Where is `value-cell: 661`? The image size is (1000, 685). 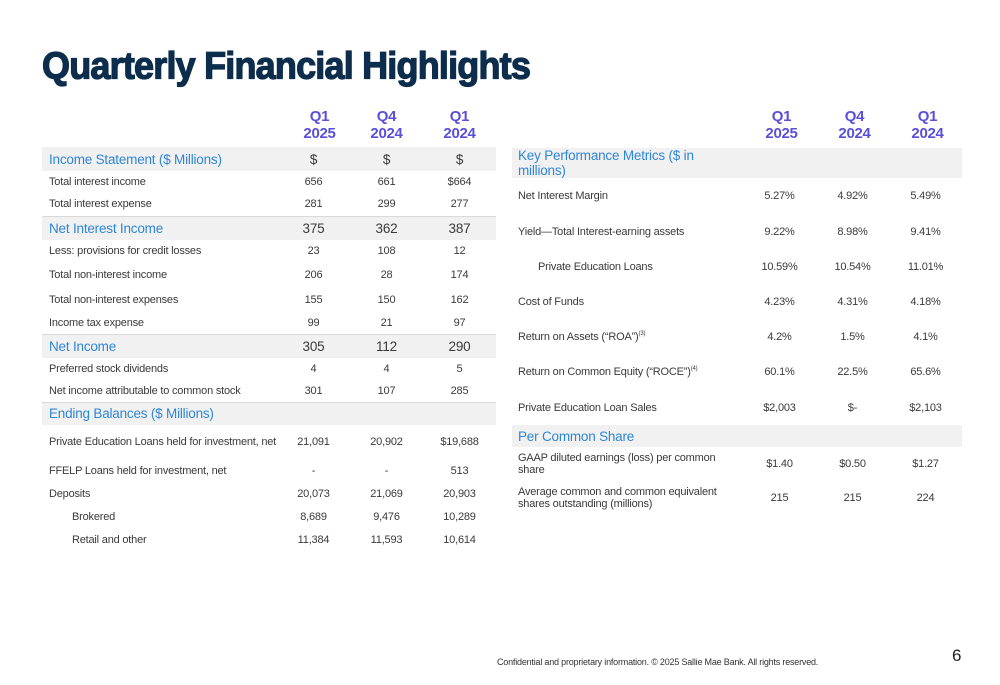 value-cell: 661 is located at coordinates (386, 182).